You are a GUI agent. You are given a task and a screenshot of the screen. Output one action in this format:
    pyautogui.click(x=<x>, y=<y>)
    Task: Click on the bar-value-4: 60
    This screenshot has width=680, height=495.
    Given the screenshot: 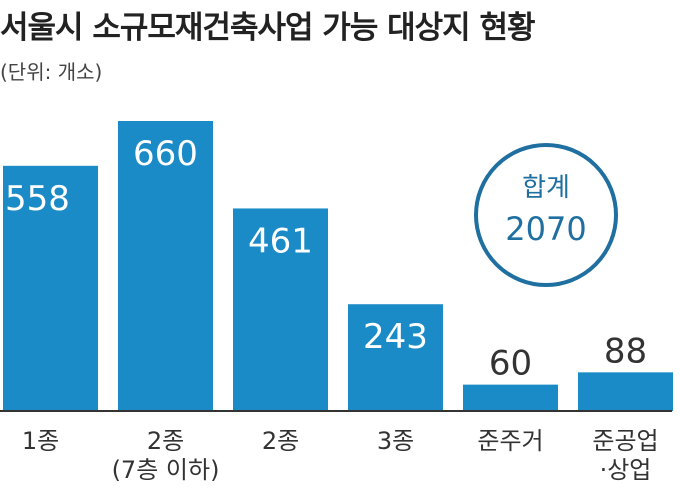 What is the action you would take?
    pyautogui.click(x=510, y=364)
    